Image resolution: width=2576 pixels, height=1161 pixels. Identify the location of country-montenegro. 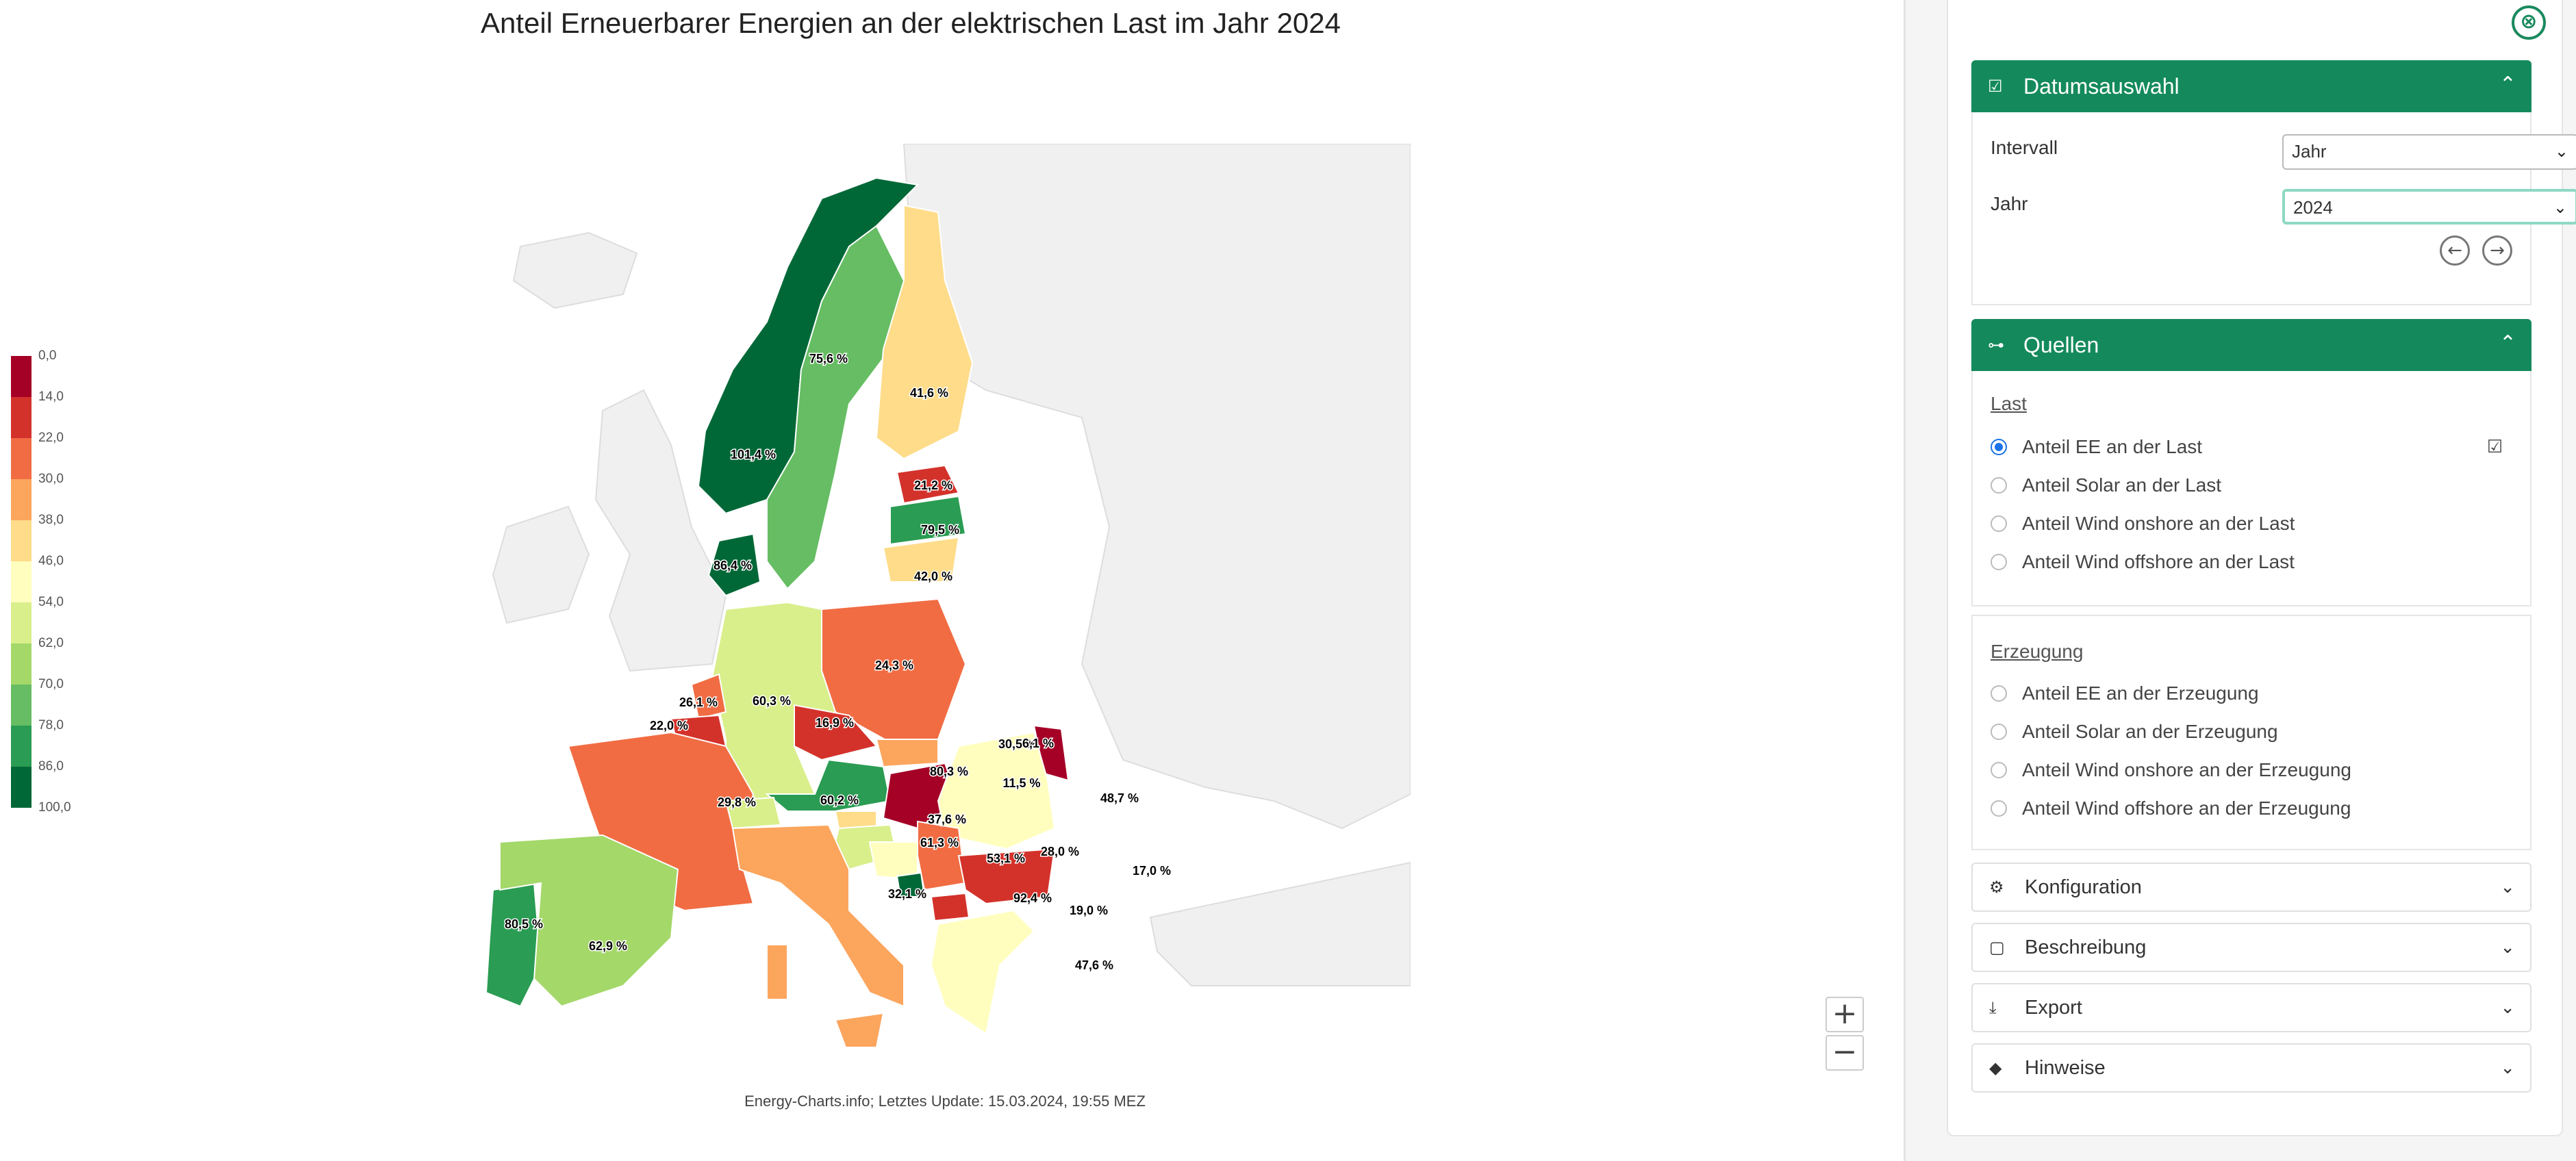
(911, 884).